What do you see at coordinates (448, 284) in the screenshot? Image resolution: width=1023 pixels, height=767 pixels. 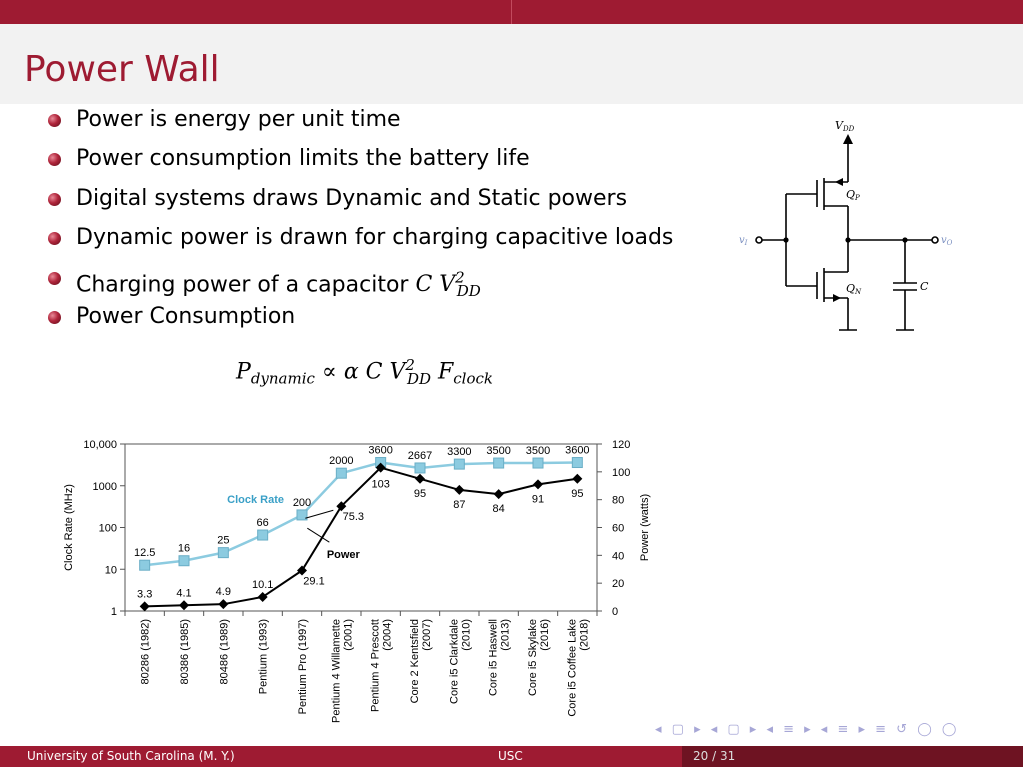 I see `bullet-math: C V2DD` at bounding box center [448, 284].